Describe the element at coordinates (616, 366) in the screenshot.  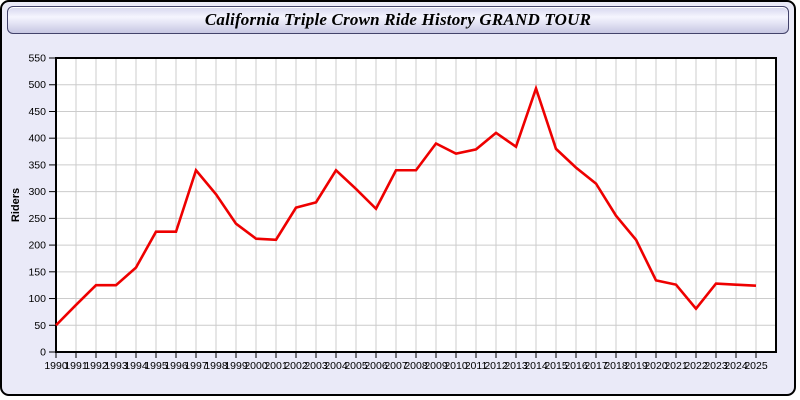
I see `x-tick-label: 2018` at that location.